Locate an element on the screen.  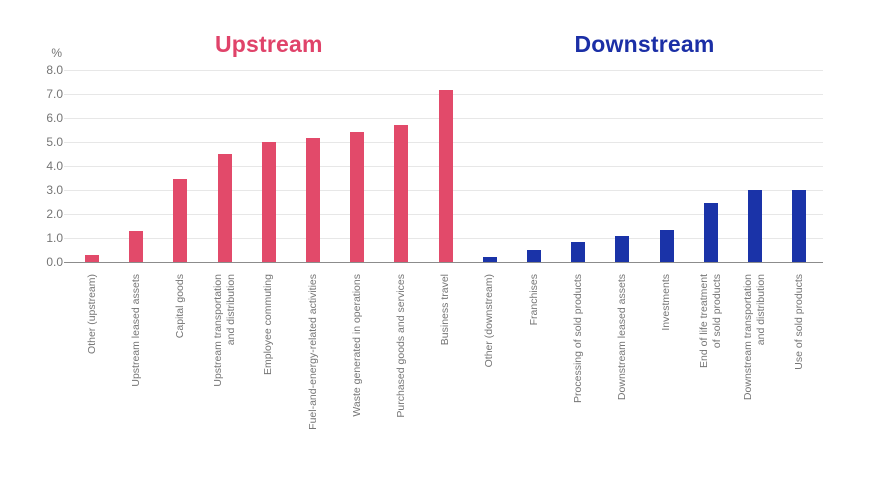
y-tick-label: 0.0 is located at coordinates (54, 262).